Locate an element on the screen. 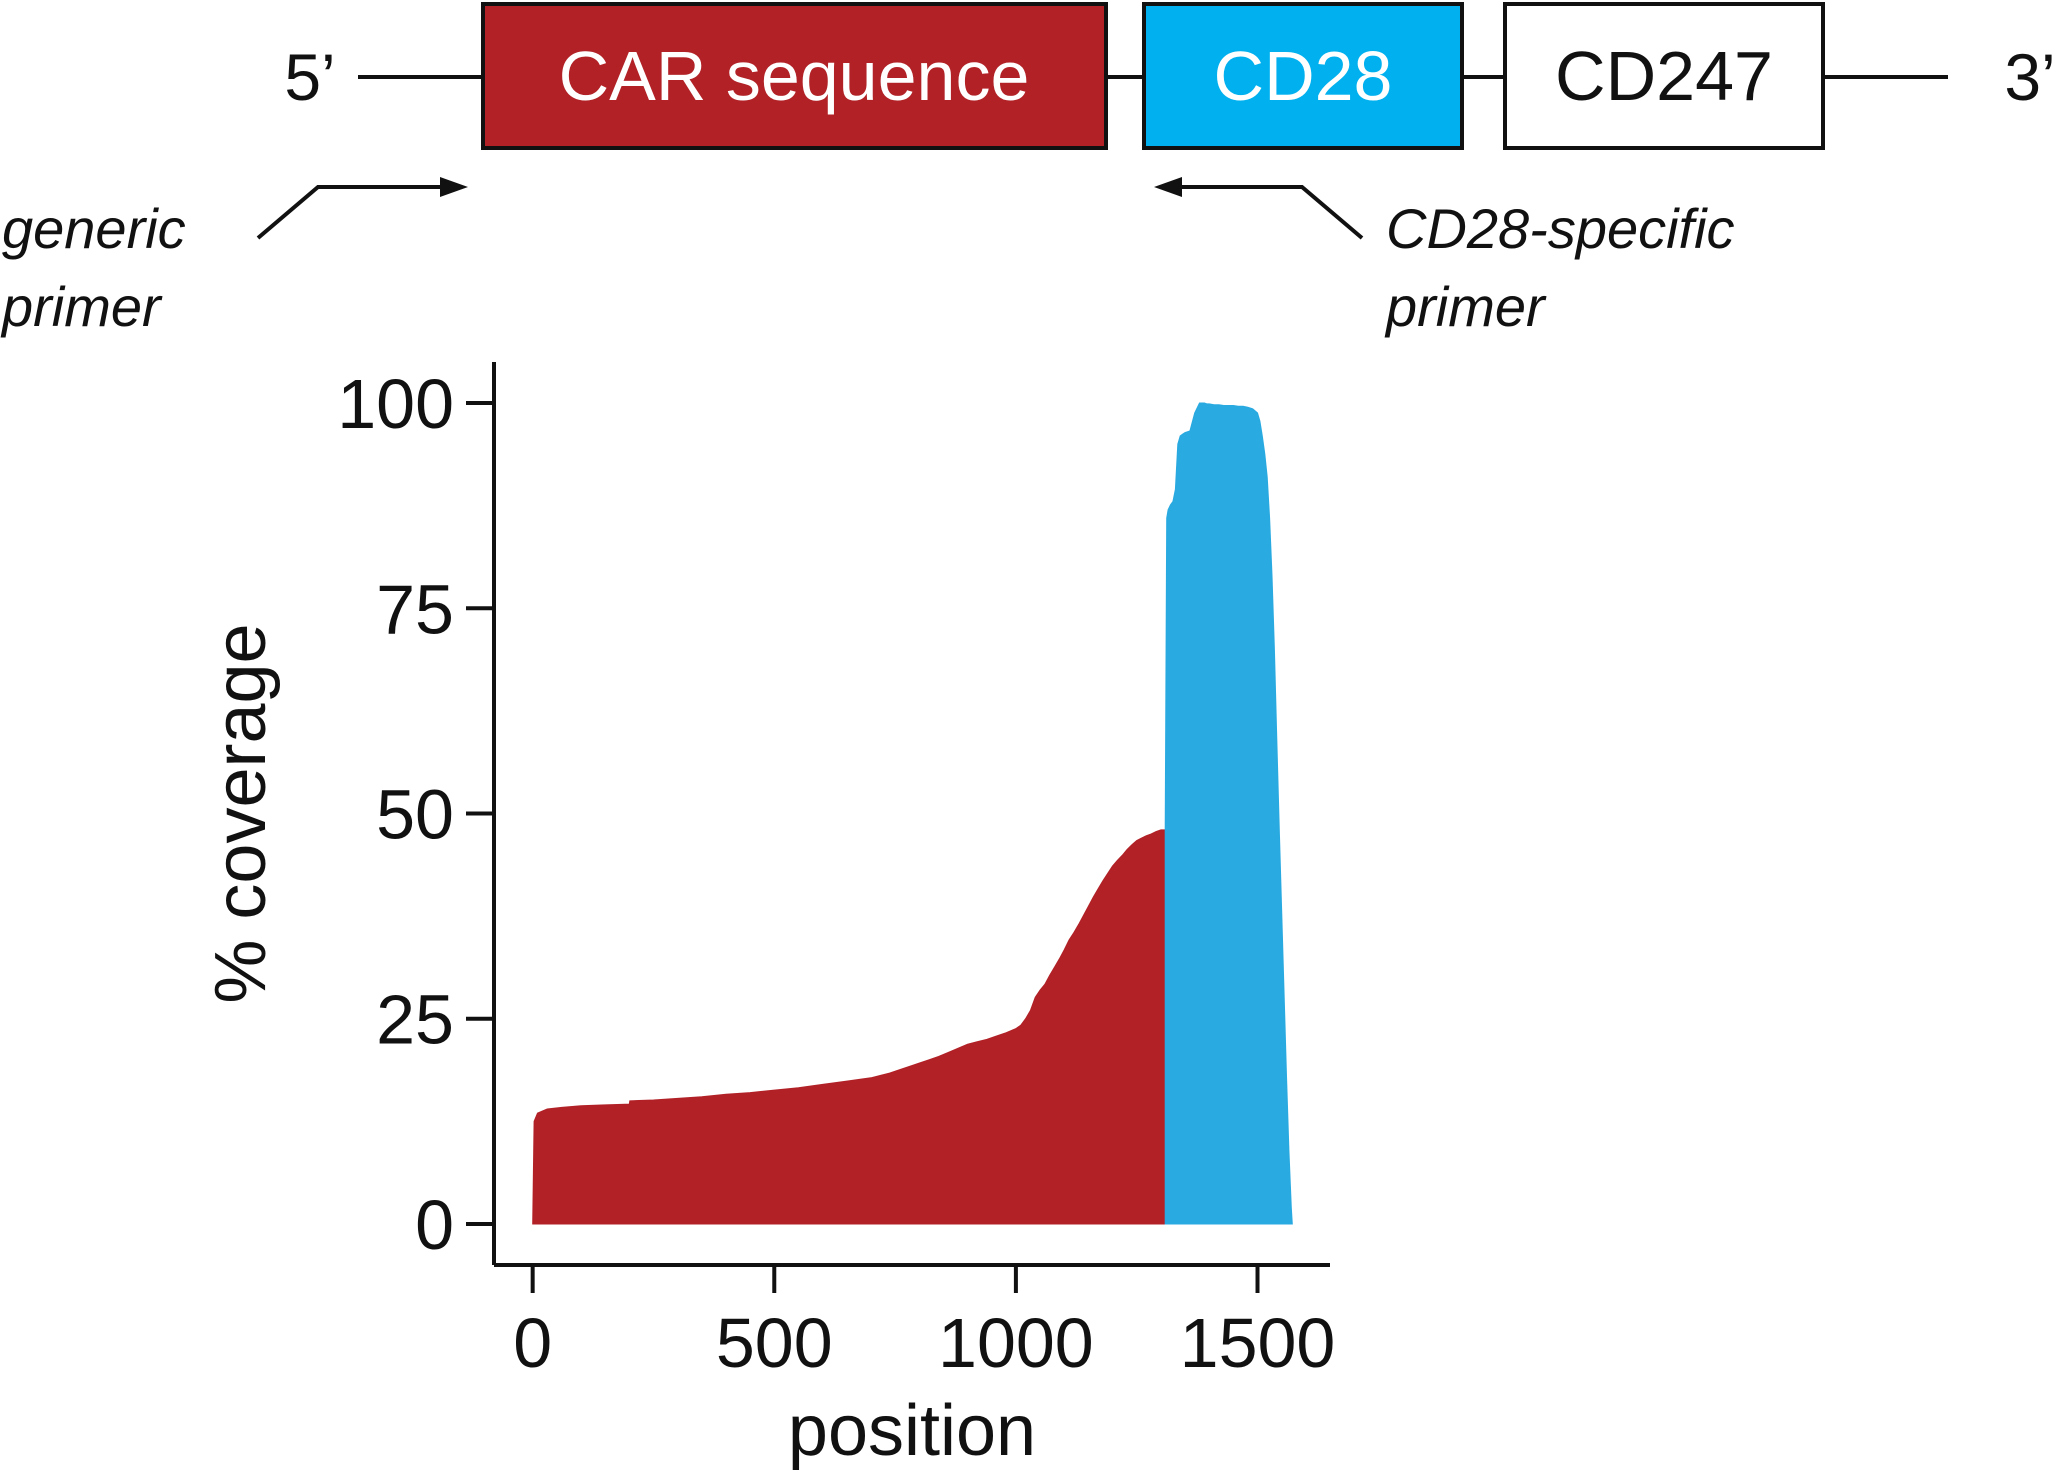  generic-primer-arrow is located at coordinates (352, 212).